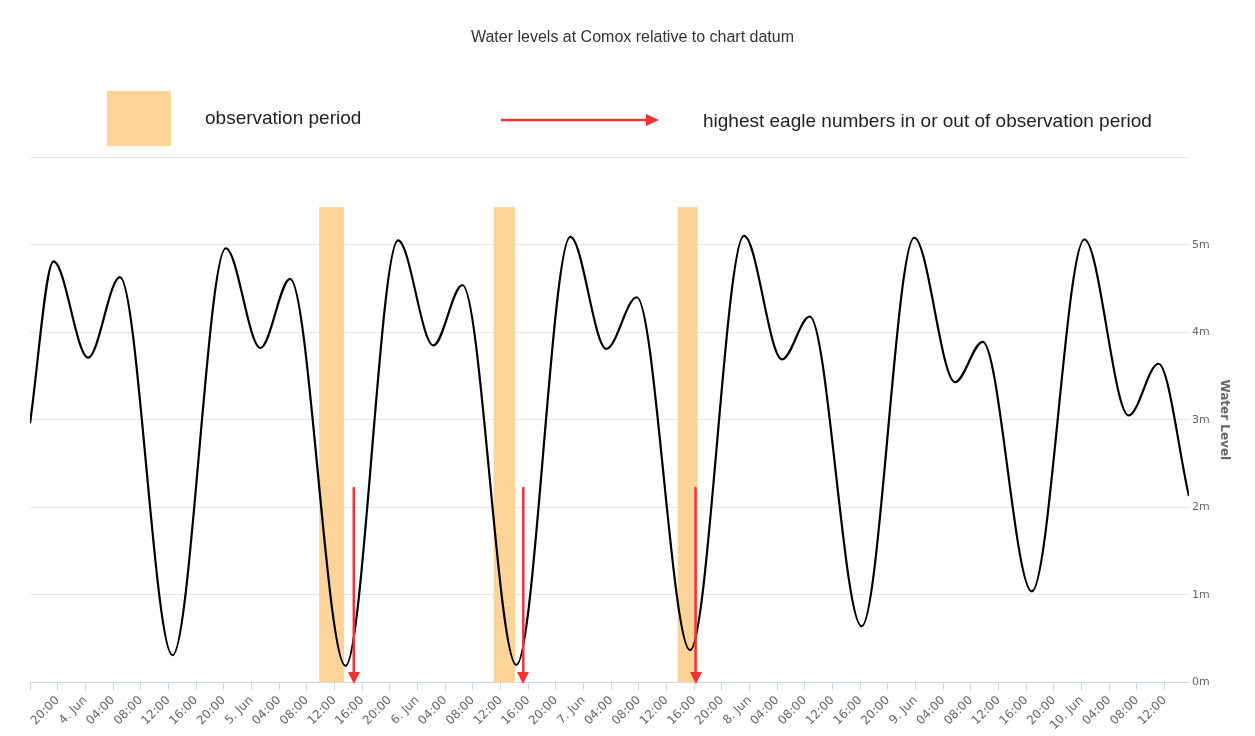  What do you see at coordinates (1200, 419) in the screenshot?
I see `y-tick-label: 3m` at bounding box center [1200, 419].